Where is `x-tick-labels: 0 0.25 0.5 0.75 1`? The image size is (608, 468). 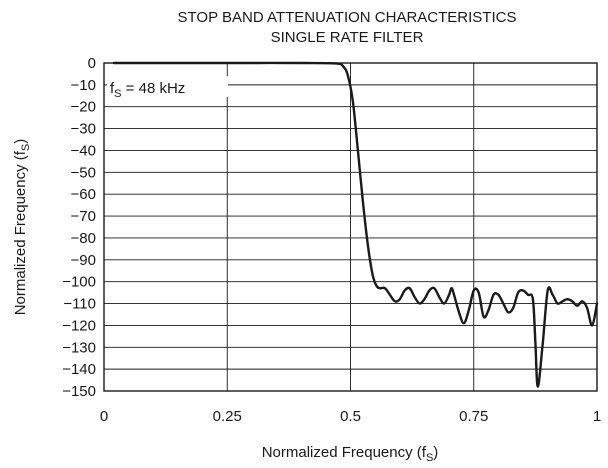
x-tick-labels: 0 0.25 0.5 0.75 1 is located at coordinates (350, 416).